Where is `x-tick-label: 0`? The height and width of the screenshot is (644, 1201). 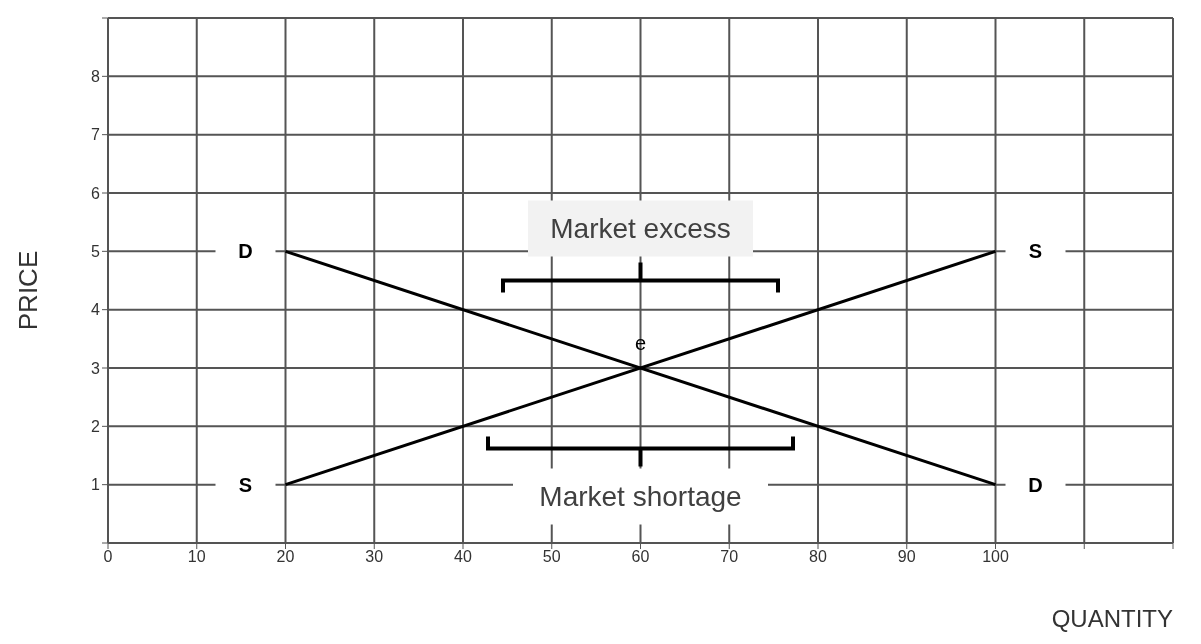
x-tick-label: 0 is located at coordinates (108, 557).